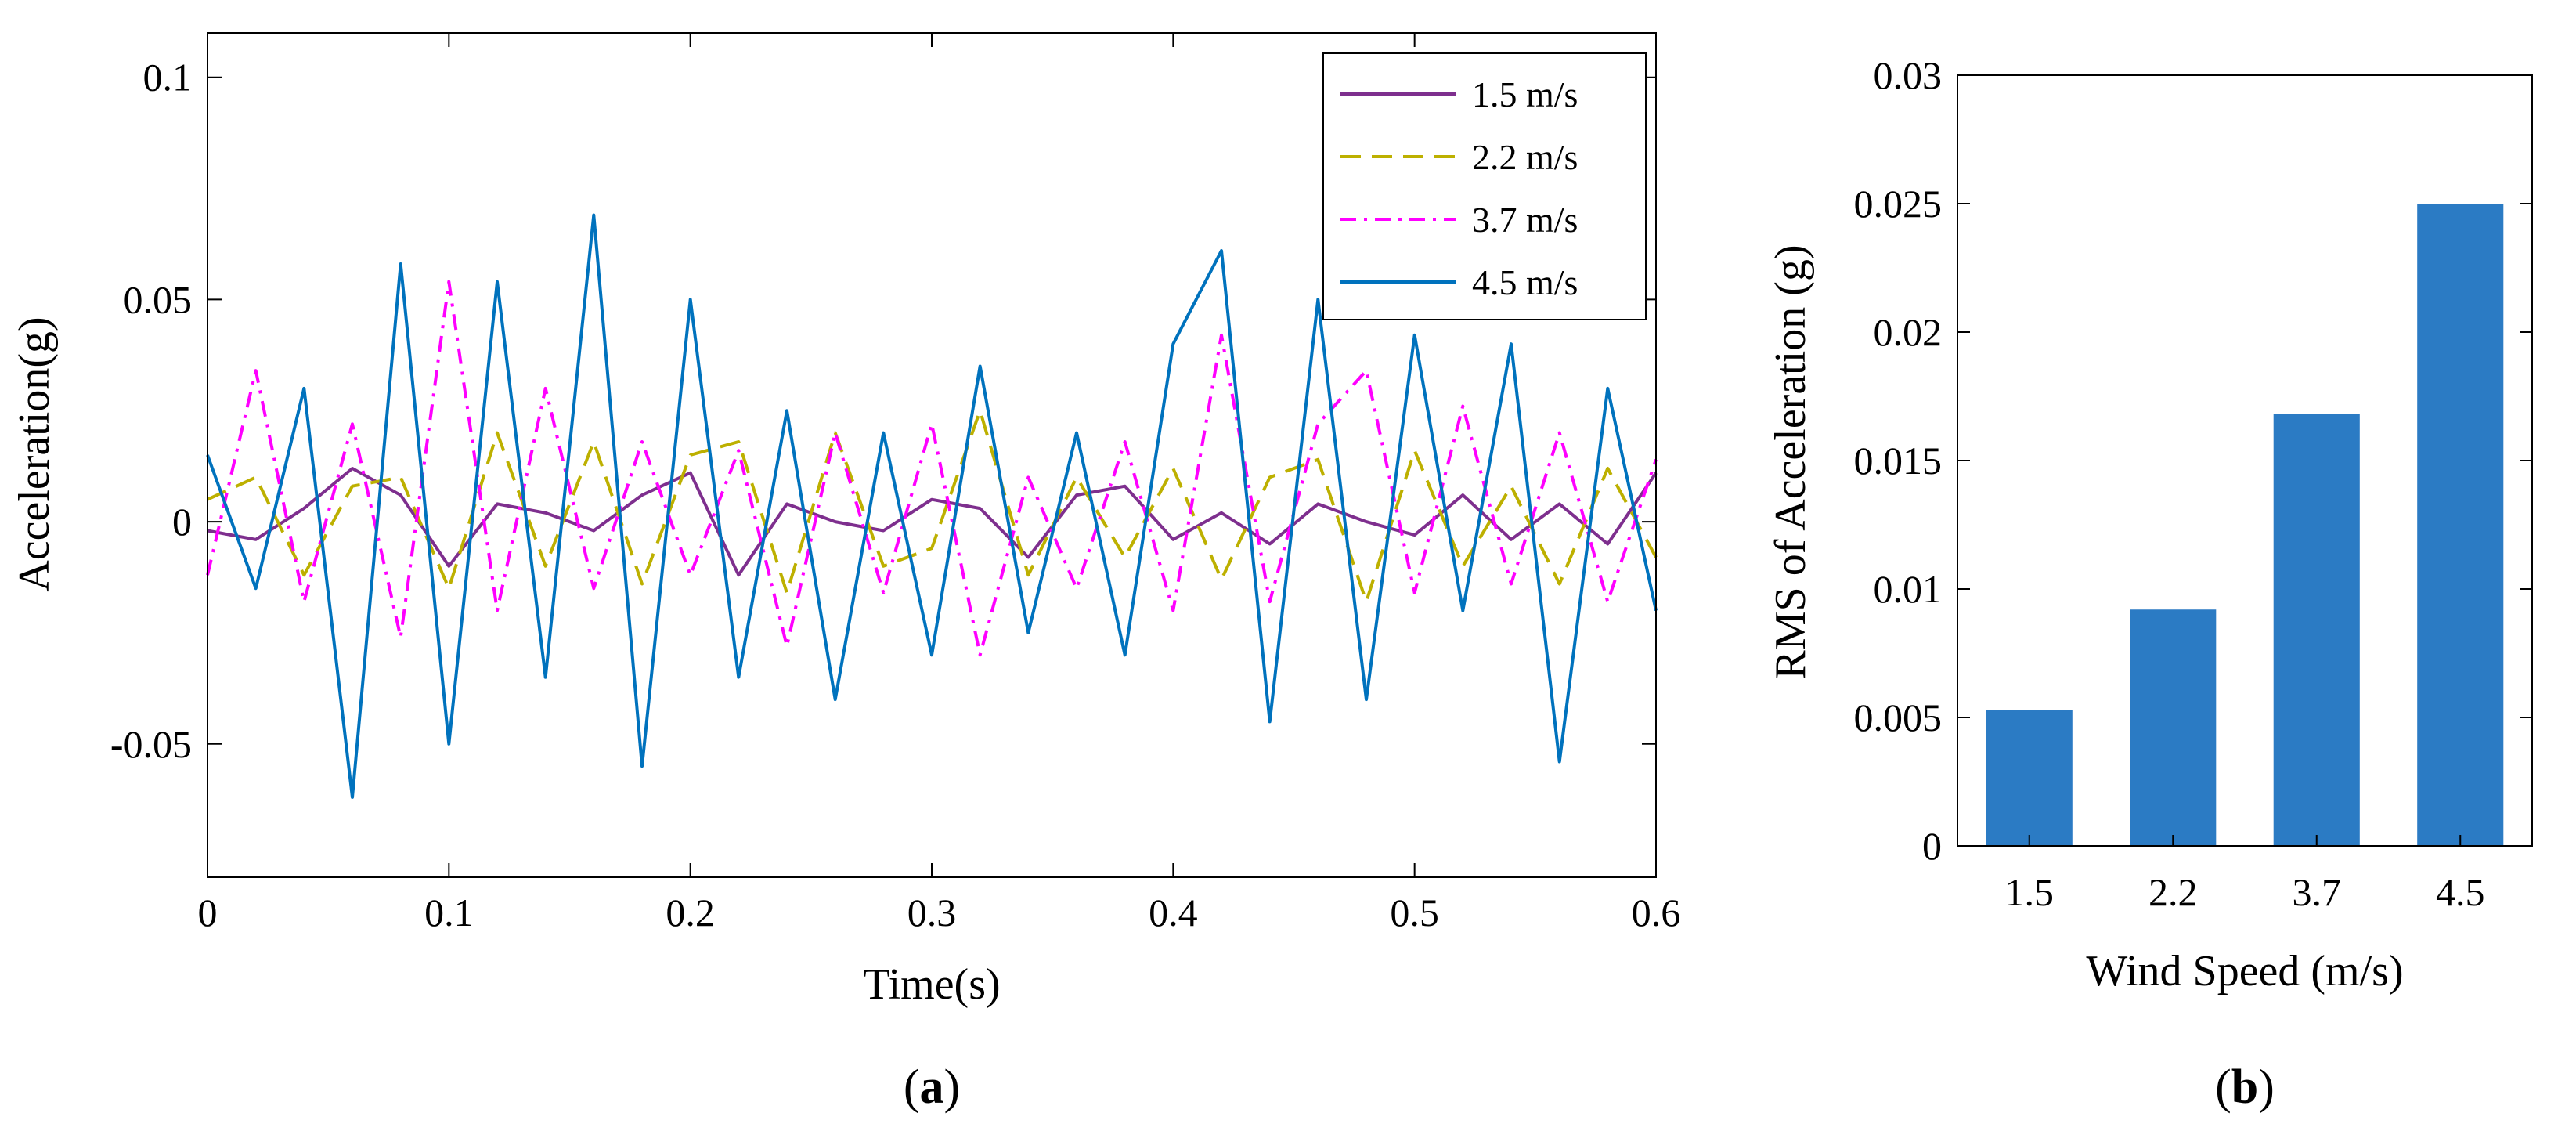  What do you see at coordinates (1525, 220) in the screenshot?
I see `panel-a-legend-label-3: 3.7 m/s` at bounding box center [1525, 220].